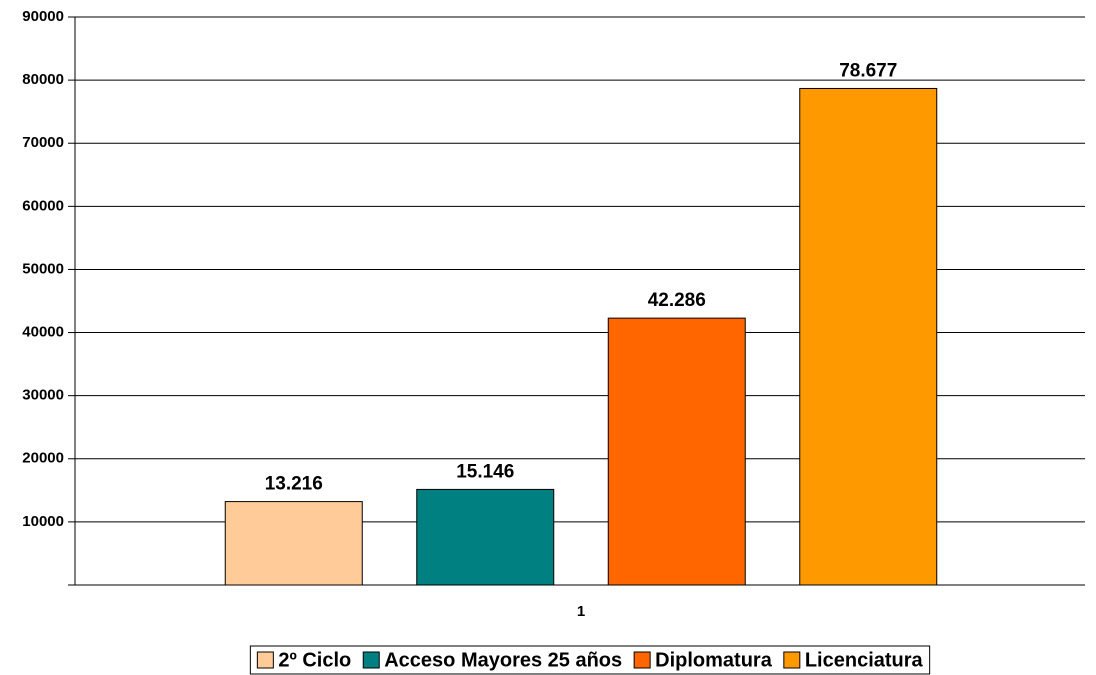 The width and height of the screenshot is (1096, 675). What do you see at coordinates (714, 660) in the screenshot?
I see `legend-label: Diplomatura` at bounding box center [714, 660].